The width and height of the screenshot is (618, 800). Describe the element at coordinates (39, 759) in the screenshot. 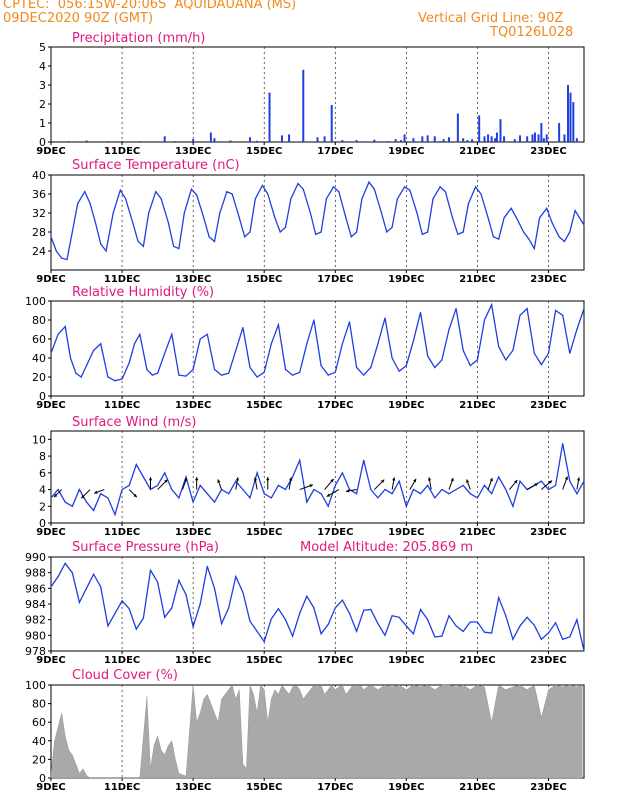

I see `cloud-ytick-label: 20` at that location.